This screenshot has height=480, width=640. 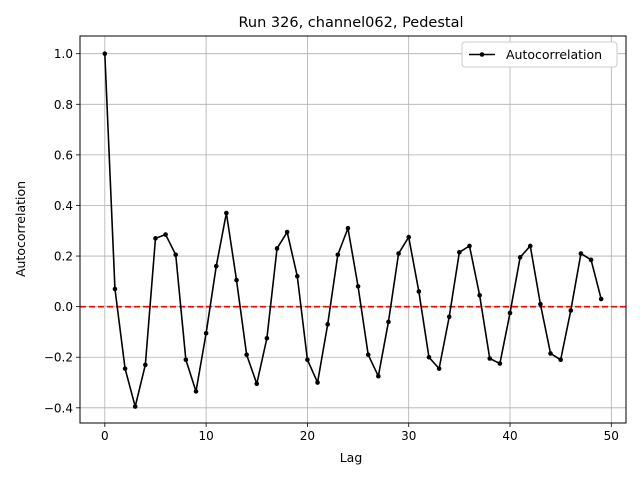 I want to click on y-tick-label: −0.4, so click(x=58, y=408).